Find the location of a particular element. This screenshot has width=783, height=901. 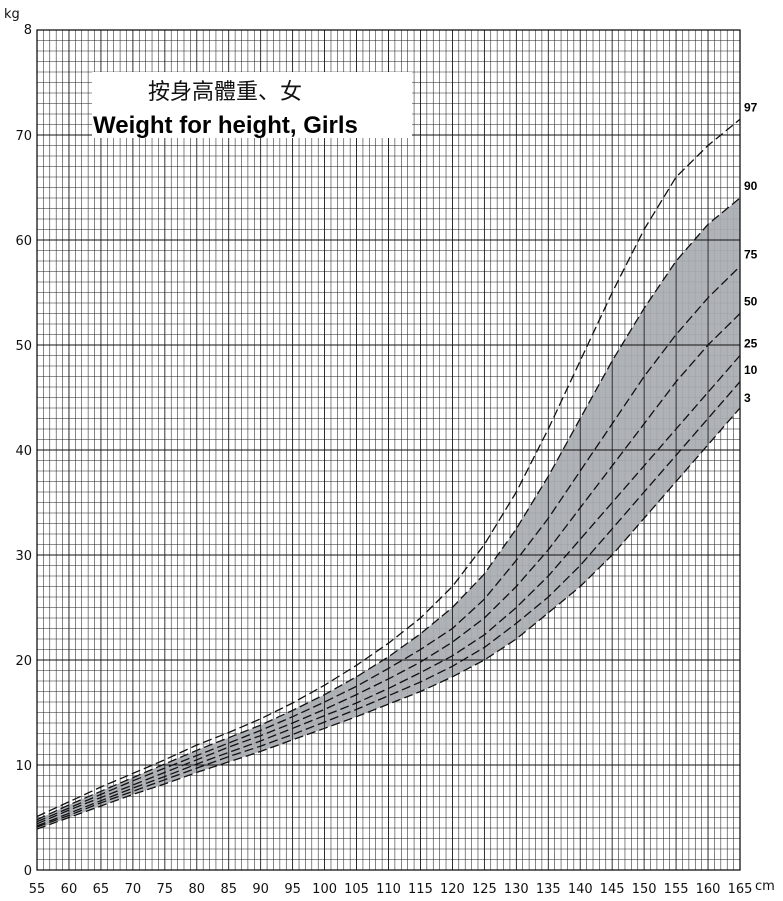

x-tick-label: 85 is located at coordinates (228, 889).